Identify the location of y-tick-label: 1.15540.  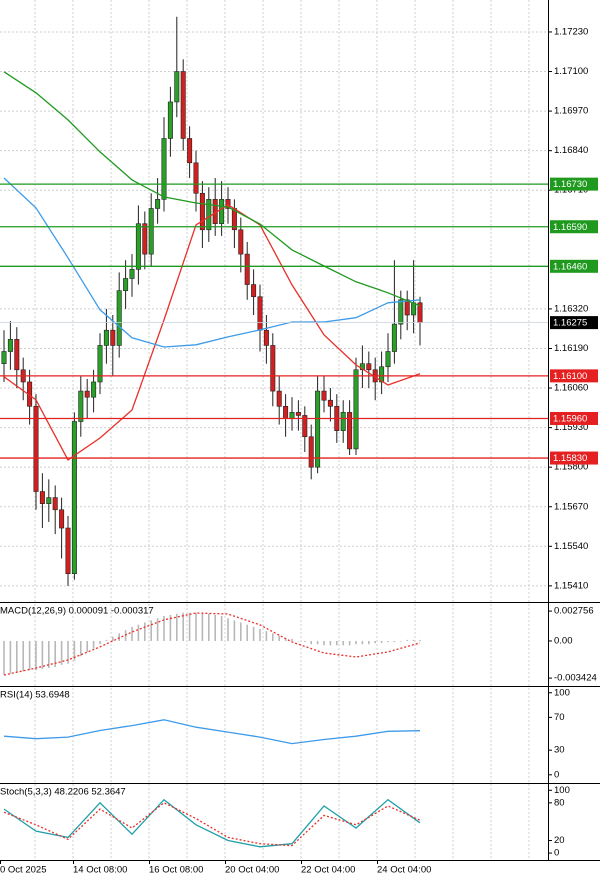
(571, 546).